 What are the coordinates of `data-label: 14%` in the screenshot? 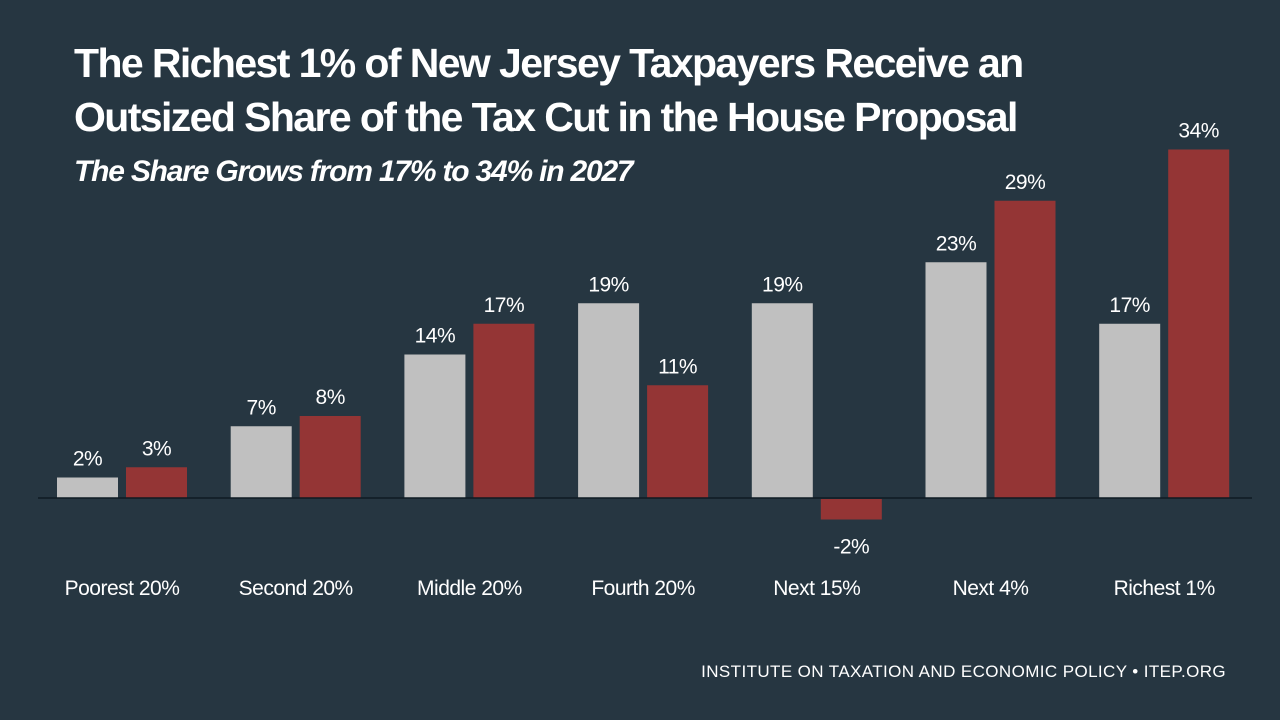 It's located at (435, 336).